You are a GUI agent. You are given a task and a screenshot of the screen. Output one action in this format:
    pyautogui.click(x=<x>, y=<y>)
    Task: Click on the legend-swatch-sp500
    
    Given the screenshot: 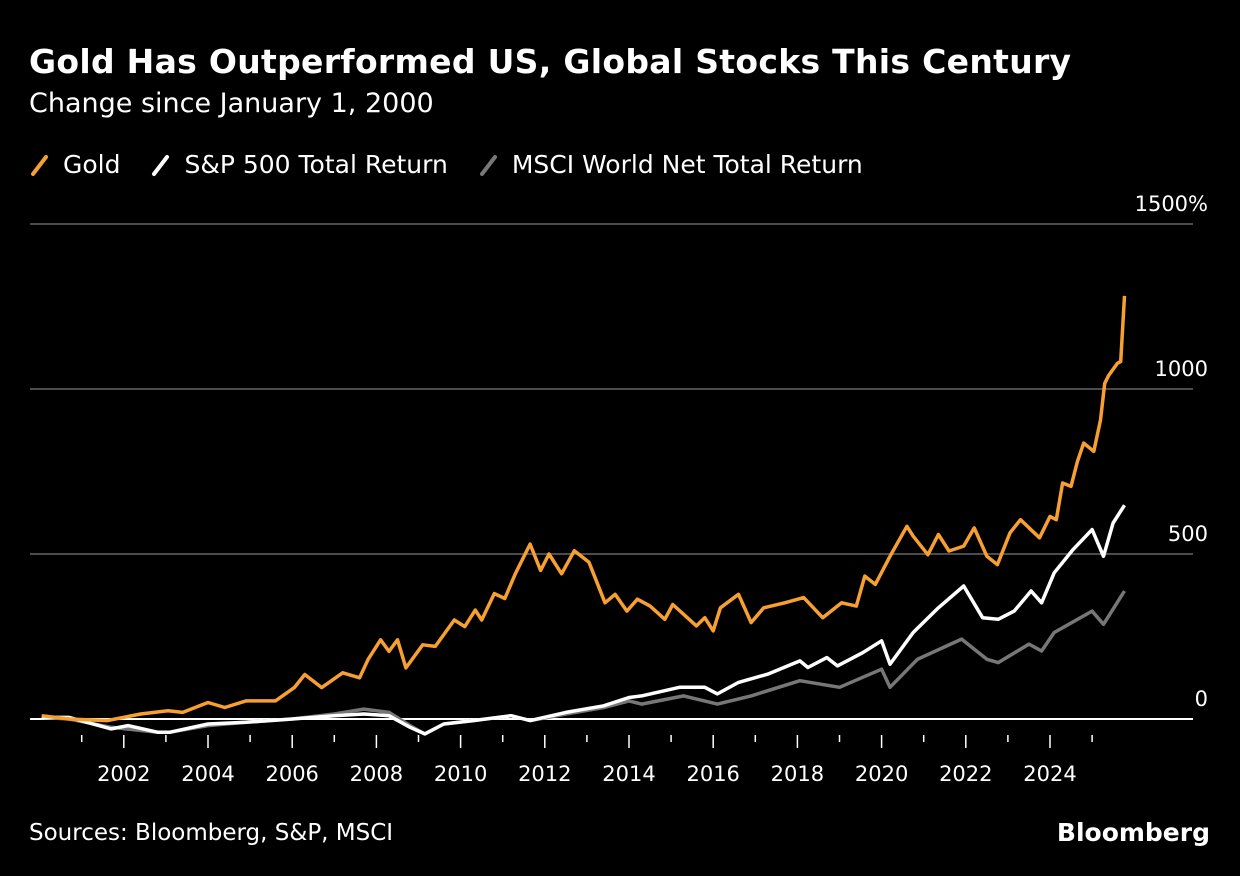 What is the action you would take?
    pyautogui.click(x=161, y=165)
    